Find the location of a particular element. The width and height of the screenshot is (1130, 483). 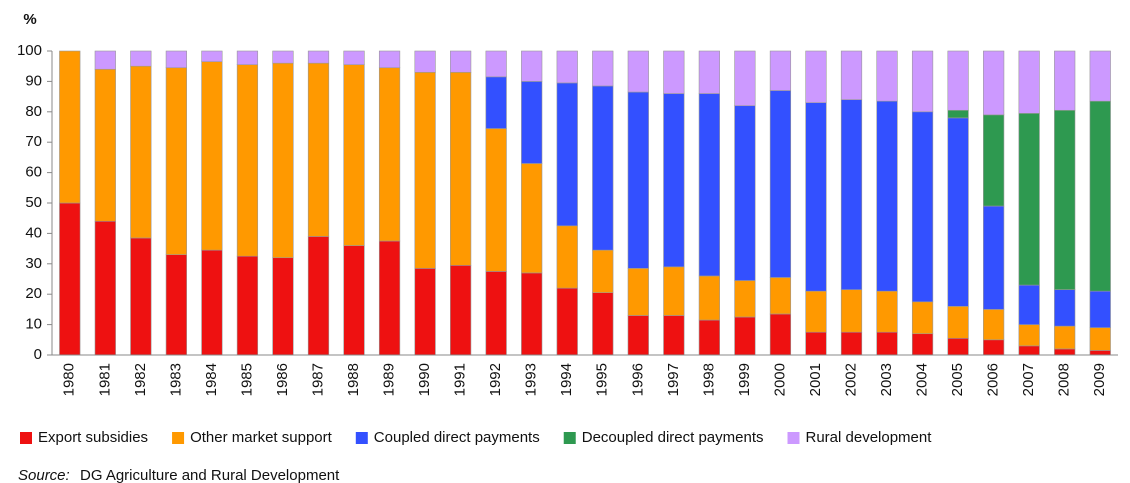

x-tick-label: 1991 is located at coordinates (460, 379).